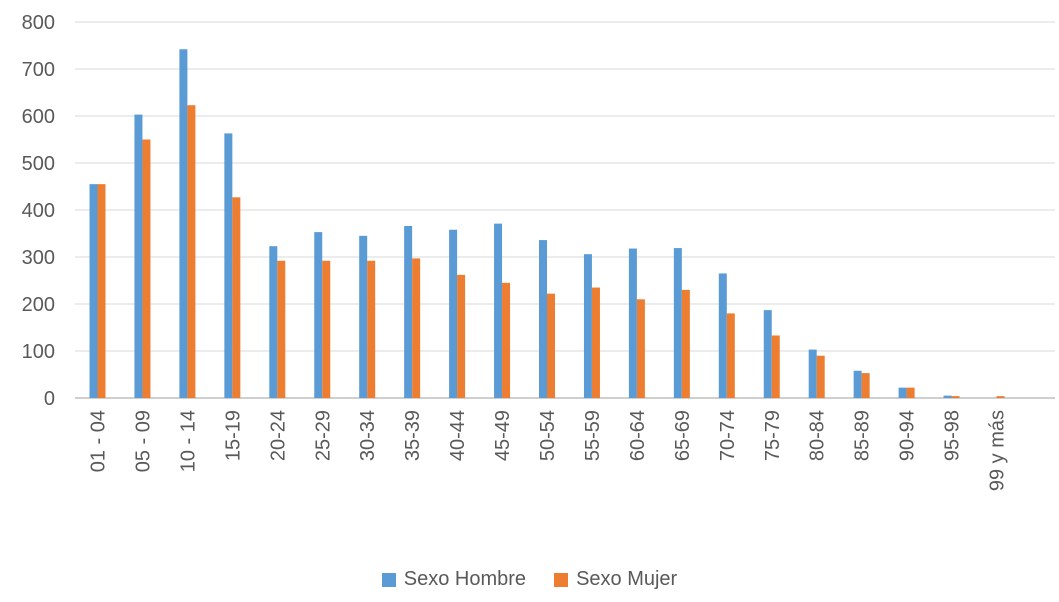  Describe the element at coordinates (38, 117) in the screenshot. I see `y-tick-label: 600` at that location.